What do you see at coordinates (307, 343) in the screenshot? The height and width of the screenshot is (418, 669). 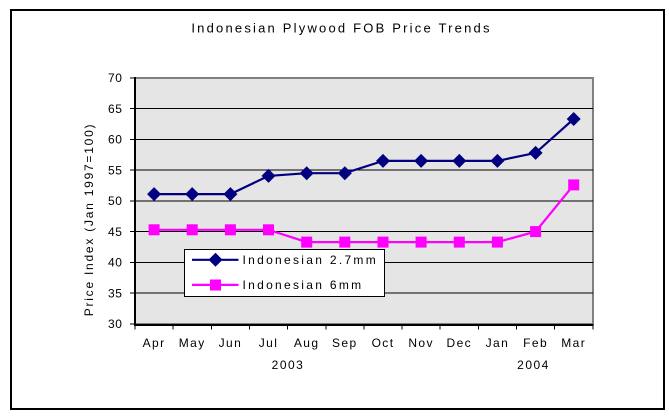 I see `svg-text: Aug` at bounding box center [307, 343].